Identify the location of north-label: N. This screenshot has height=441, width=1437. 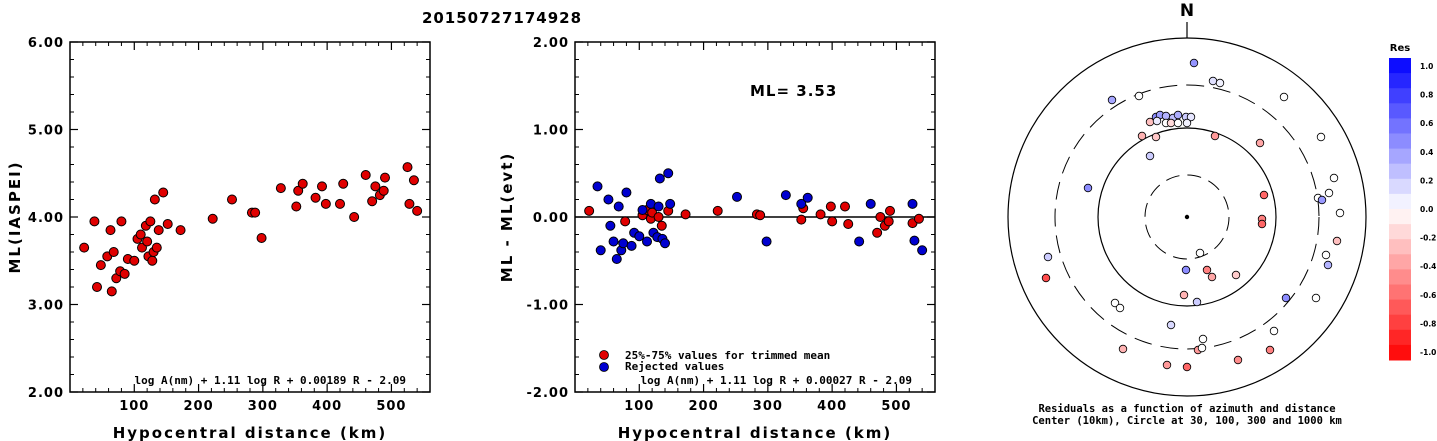
(1187, 11).